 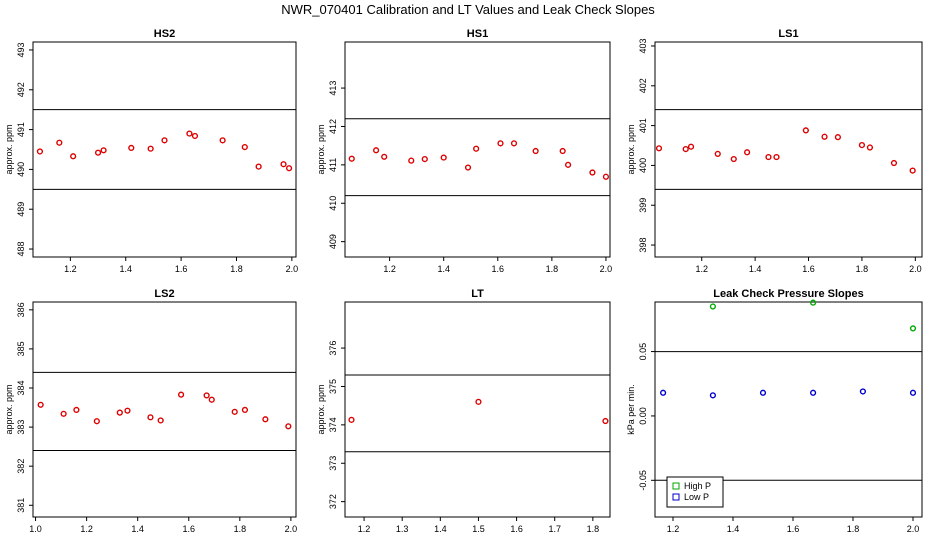 I want to click on panel-ls2-xtick-label-5: 2.0, so click(x=291, y=529).